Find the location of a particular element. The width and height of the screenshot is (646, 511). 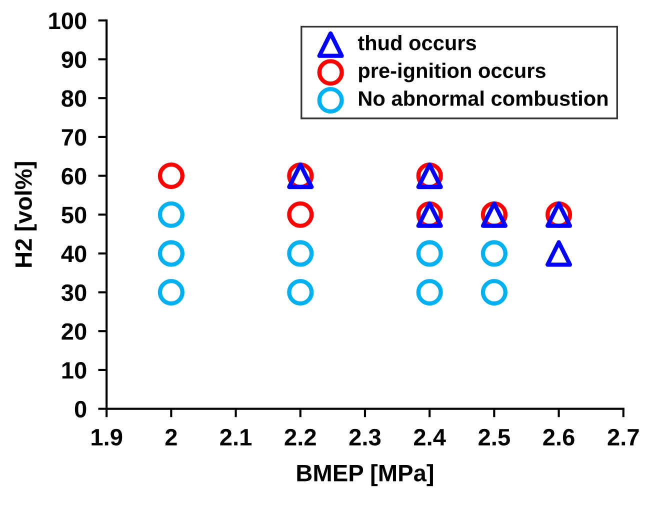

x-tick-label: 2.3 is located at coordinates (365, 437).